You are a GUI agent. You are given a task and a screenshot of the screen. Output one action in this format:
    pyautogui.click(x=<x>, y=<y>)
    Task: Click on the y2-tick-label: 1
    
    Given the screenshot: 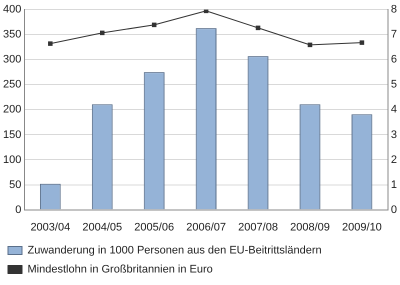 What is the action you would take?
    pyautogui.click(x=394, y=184)
    